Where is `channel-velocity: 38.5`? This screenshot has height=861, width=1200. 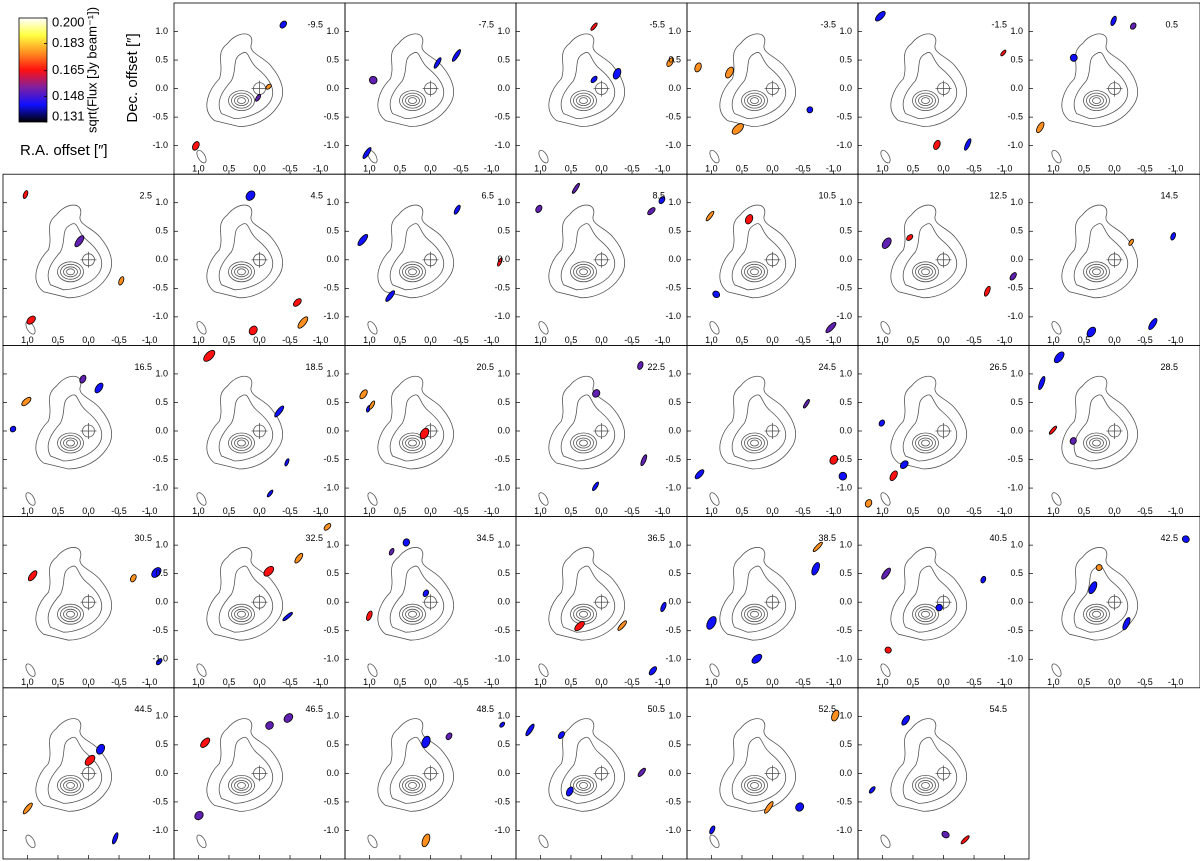 channel-velocity: 38.5 is located at coordinates (827, 538).